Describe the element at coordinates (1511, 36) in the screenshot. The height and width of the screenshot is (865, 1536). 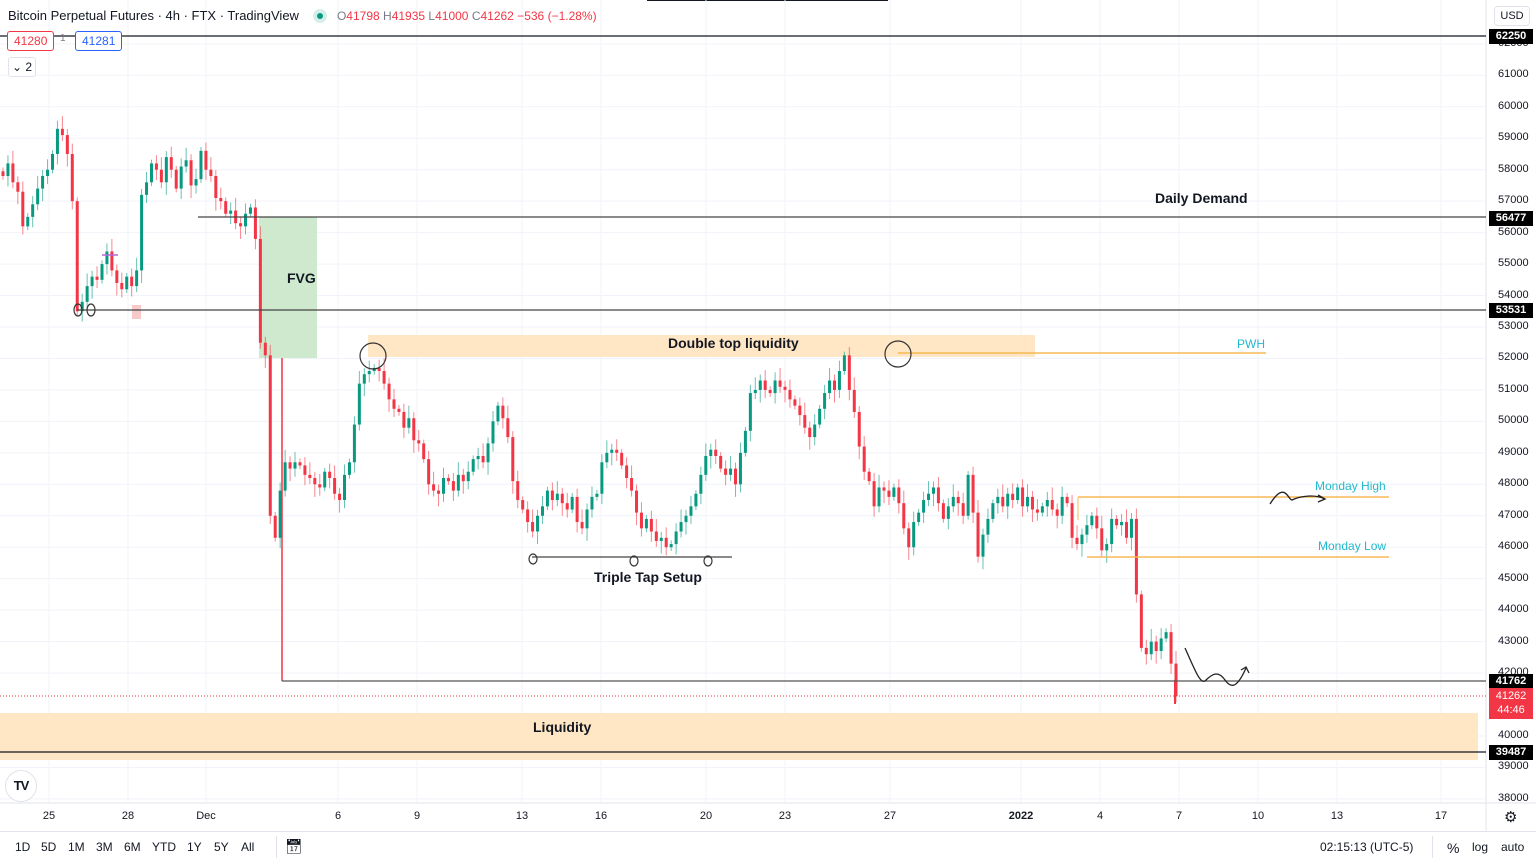
I see `price-level-tag: 62250` at that location.